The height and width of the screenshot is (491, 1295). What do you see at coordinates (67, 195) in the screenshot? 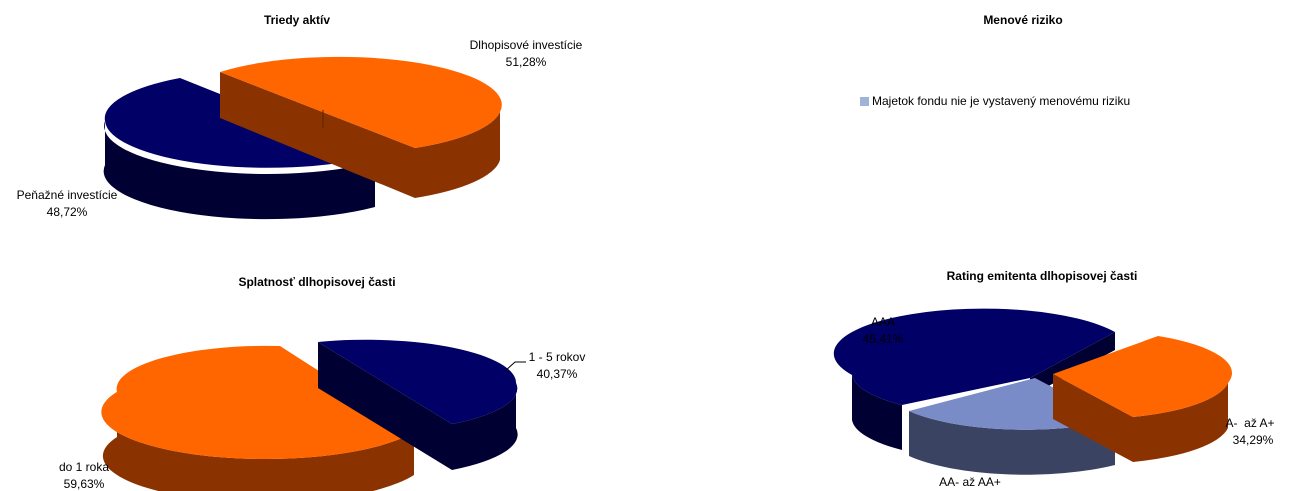
I see `data-label: Peňažné investície` at bounding box center [67, 195].